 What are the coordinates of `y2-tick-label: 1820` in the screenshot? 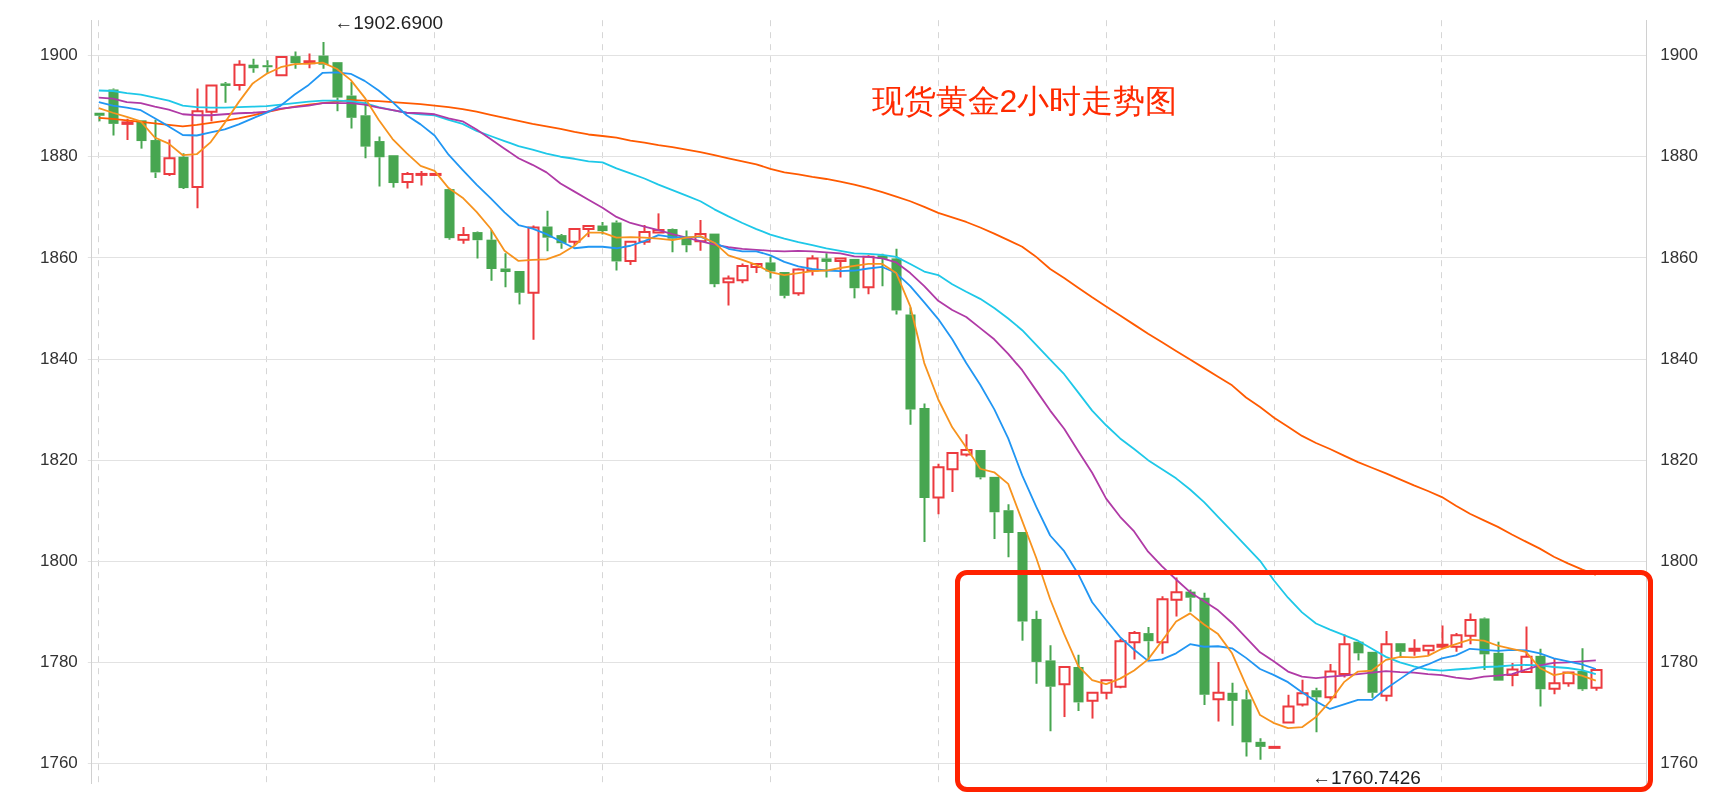 It's located at (1679, 459).